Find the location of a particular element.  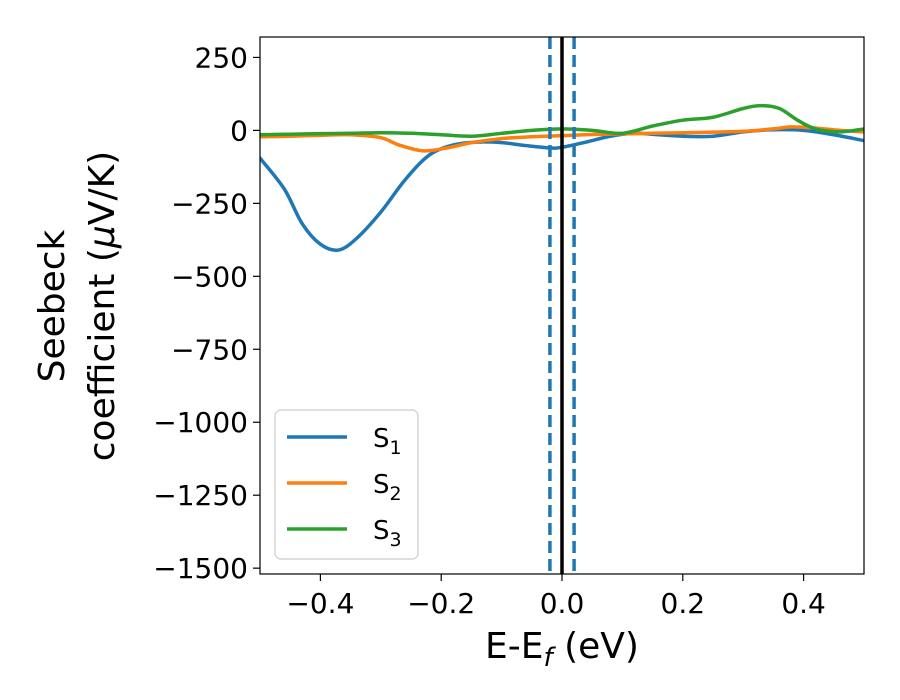

y-axis-title-line1: Seebeck is located at coordinates (52, 305).